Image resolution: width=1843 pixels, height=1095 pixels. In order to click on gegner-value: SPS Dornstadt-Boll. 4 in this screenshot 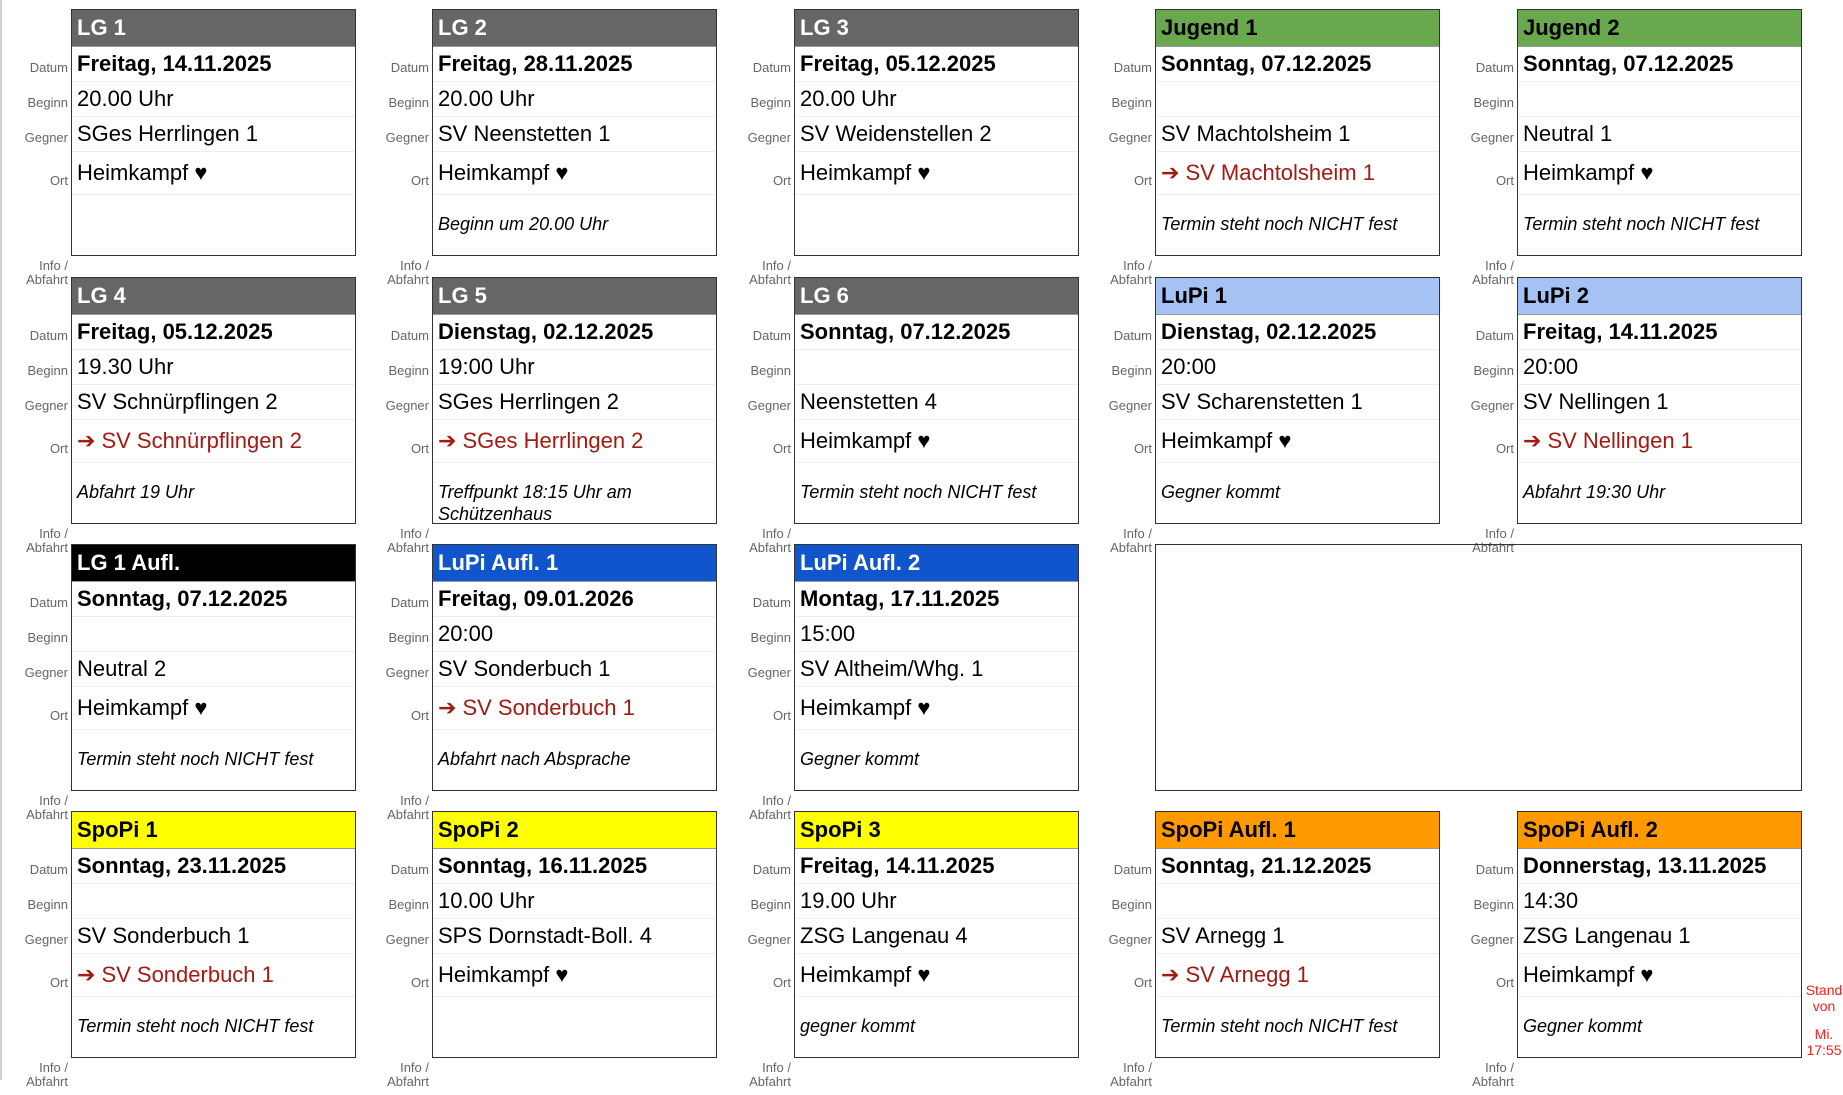, I will do `click(545, 935)`.